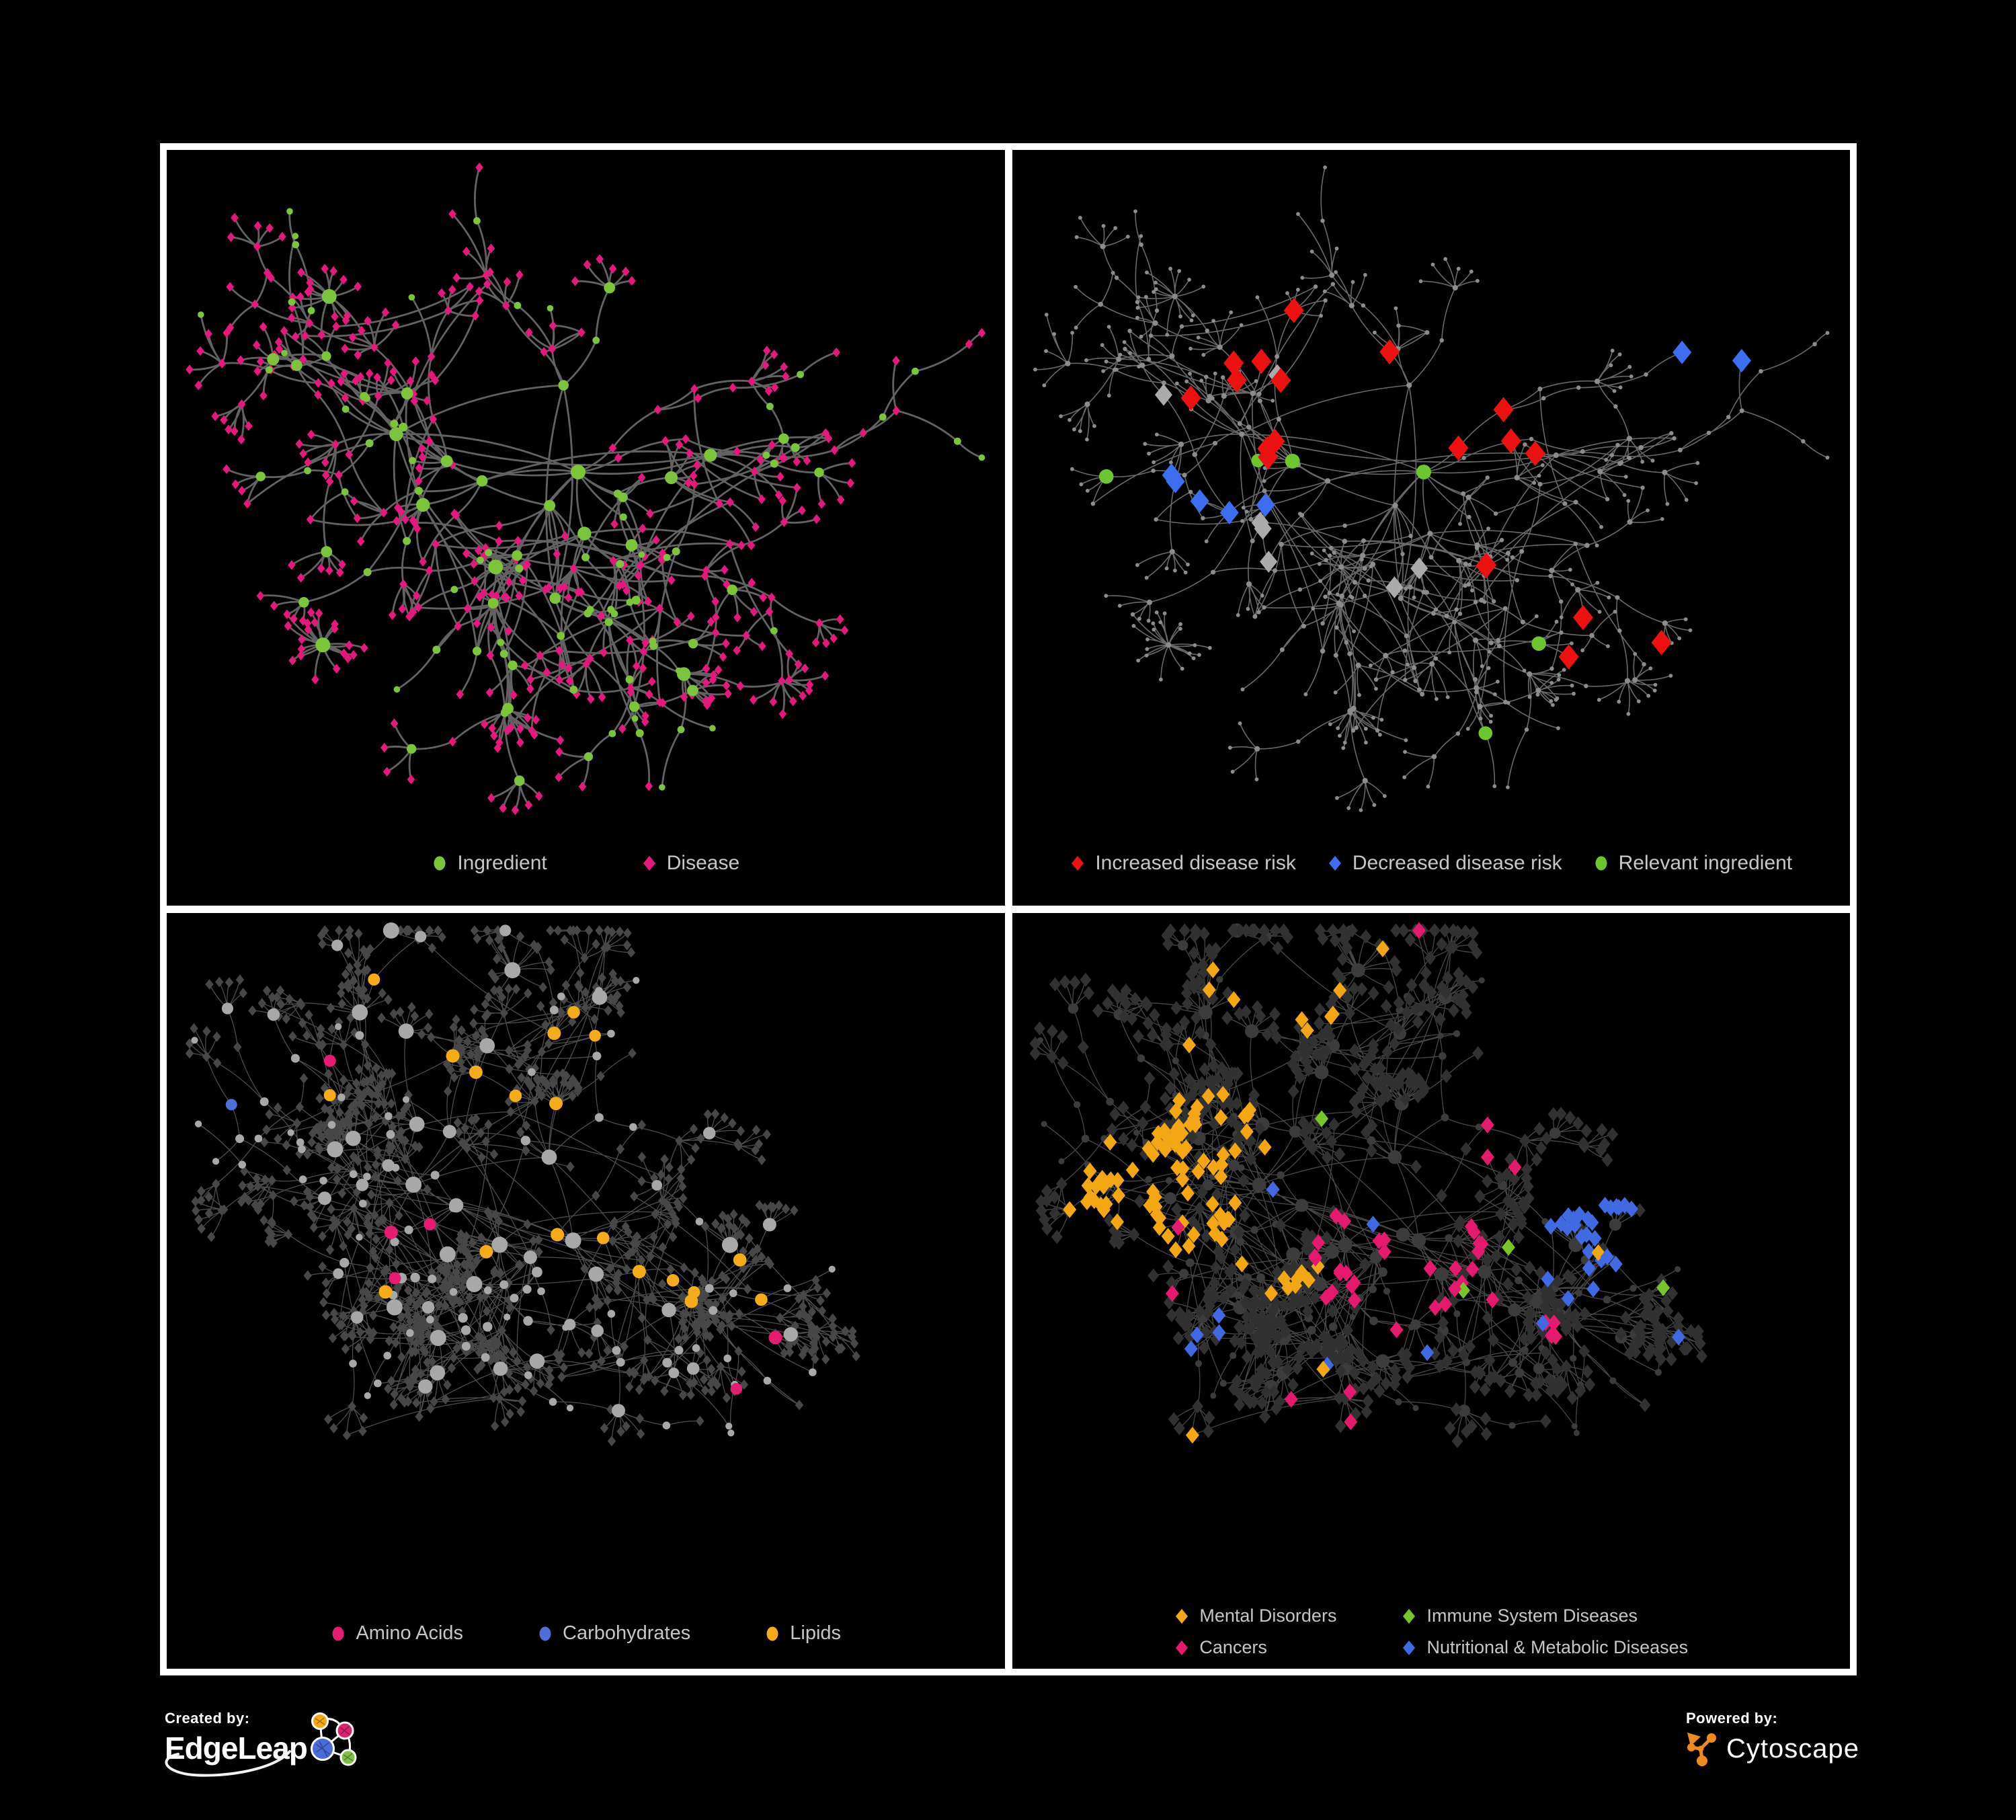 The height and width of the screenshot is (1820, 2016). I want to click on cytoscape-wordmark: Cytoscape, so click(1792, 1748).